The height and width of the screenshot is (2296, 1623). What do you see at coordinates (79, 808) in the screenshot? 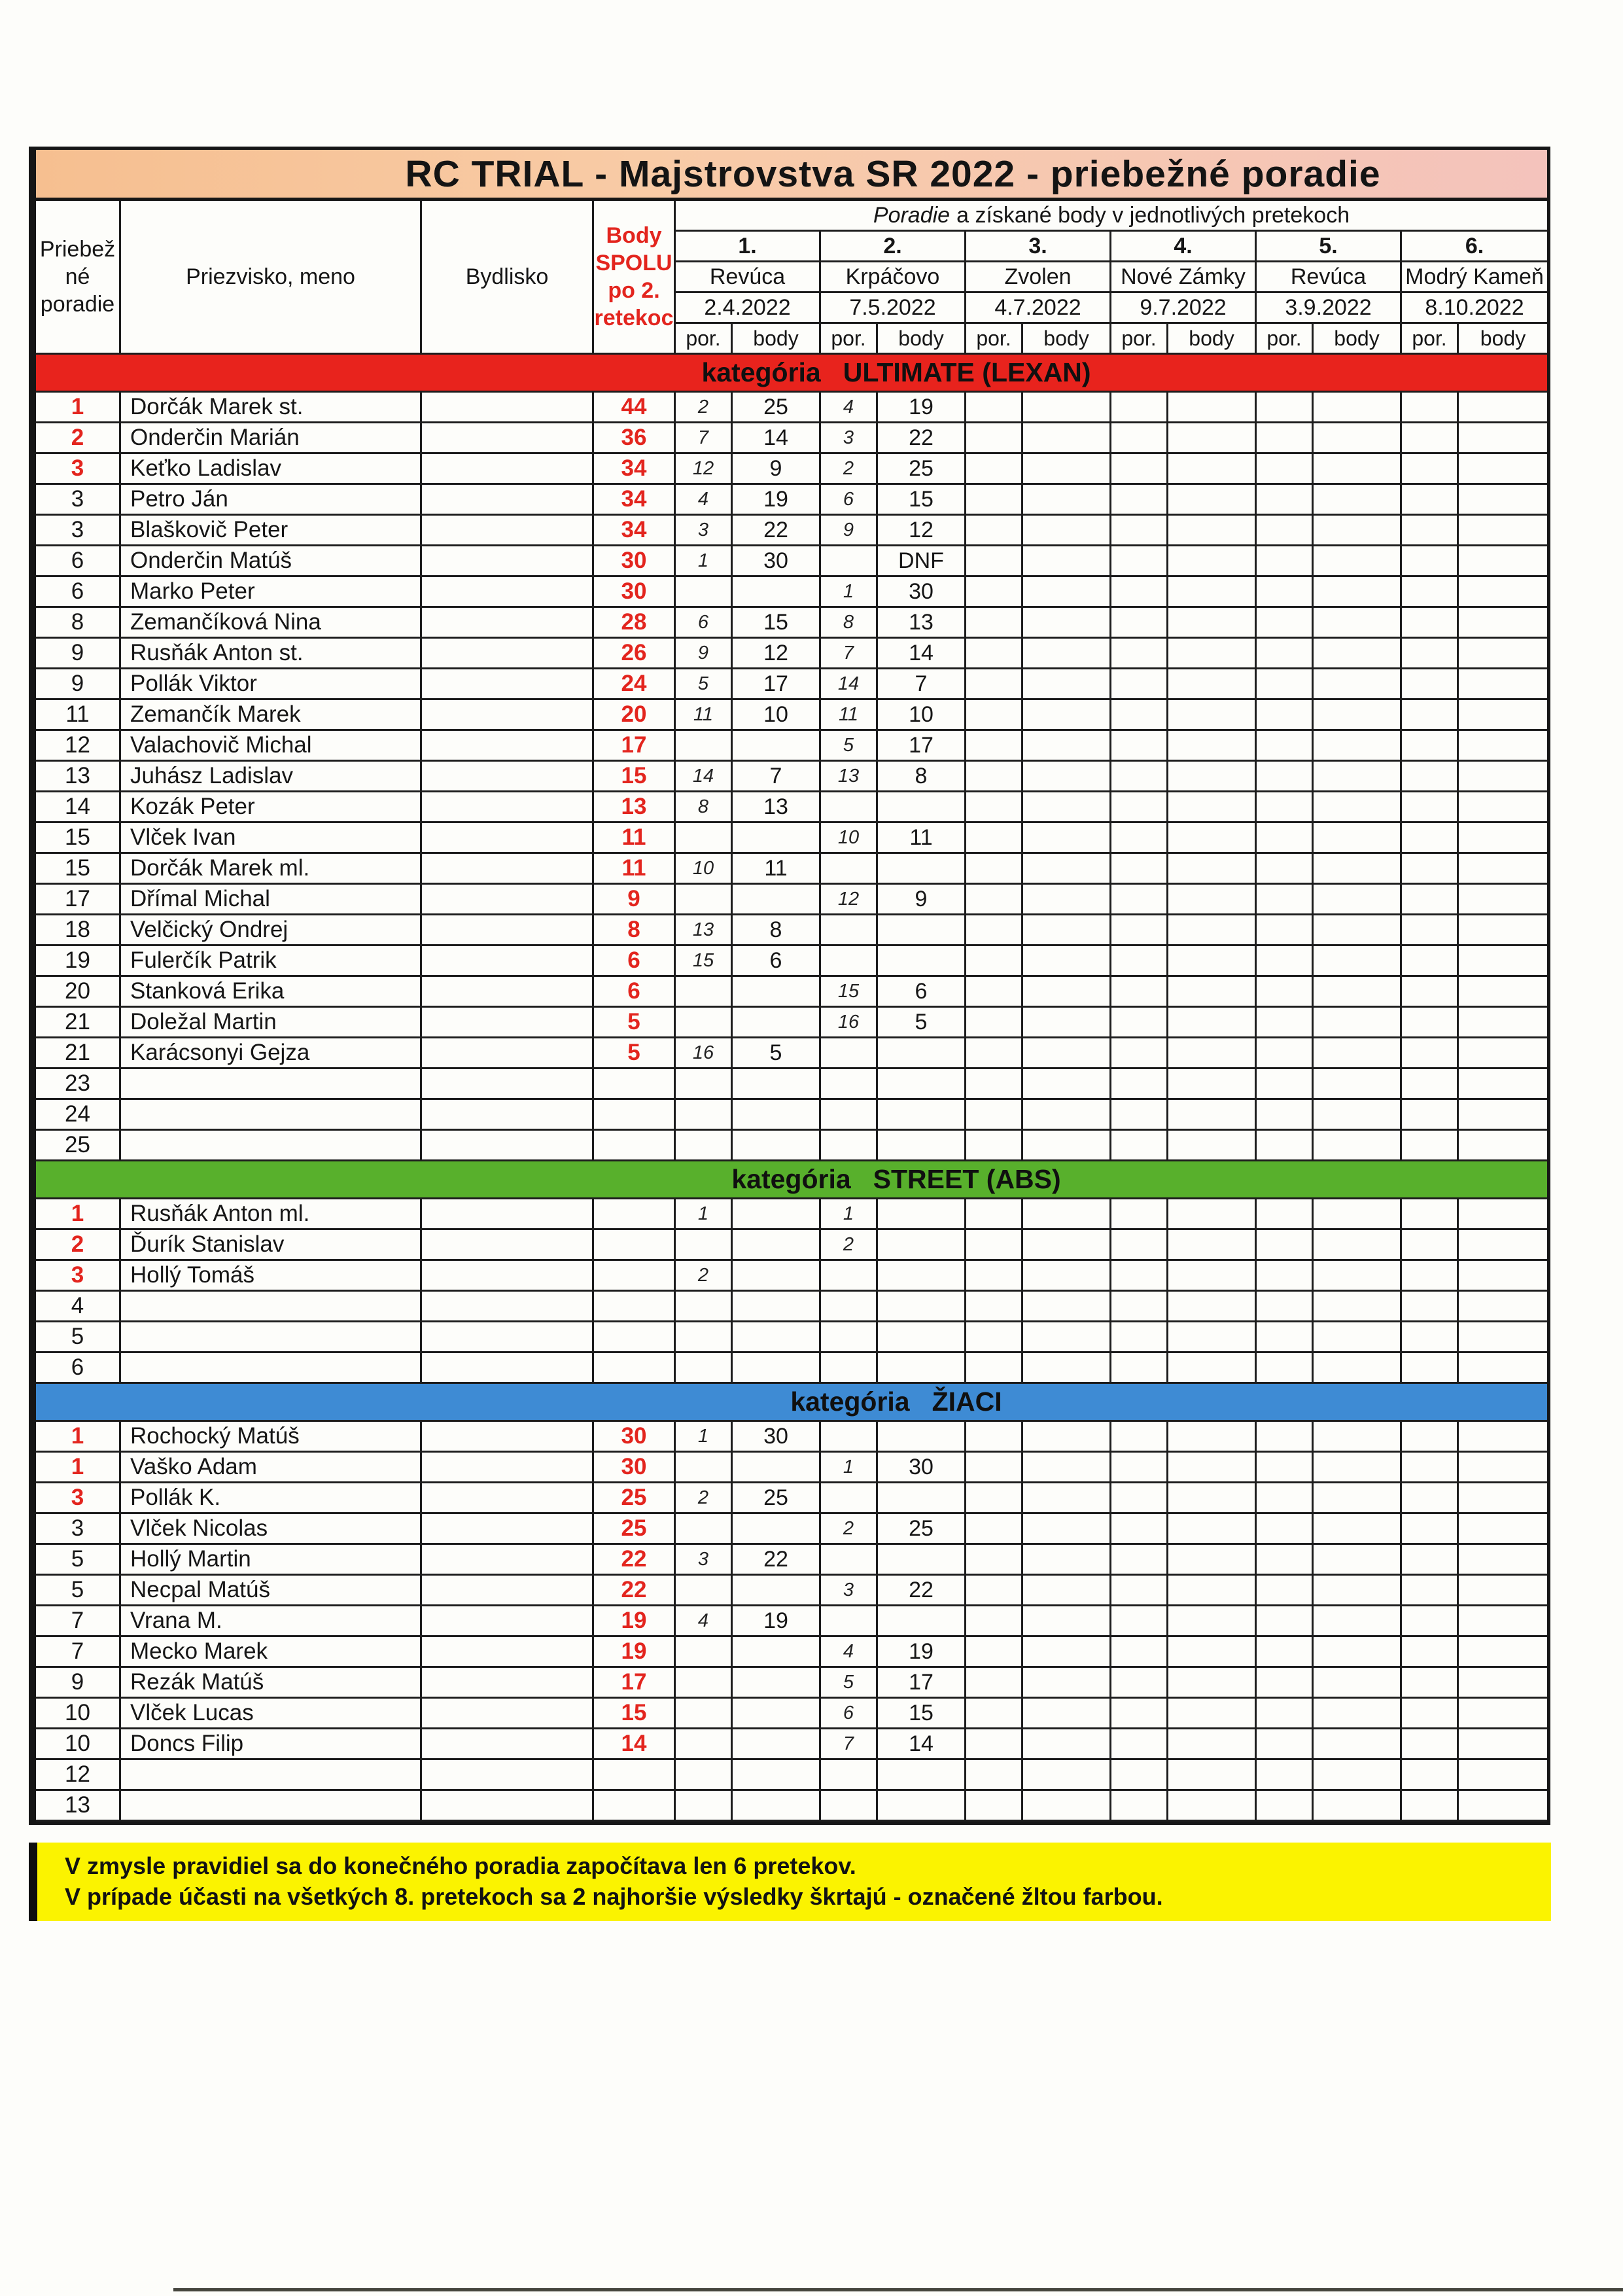
I see `rank-cell: 14` at bounding box center [79, 808].